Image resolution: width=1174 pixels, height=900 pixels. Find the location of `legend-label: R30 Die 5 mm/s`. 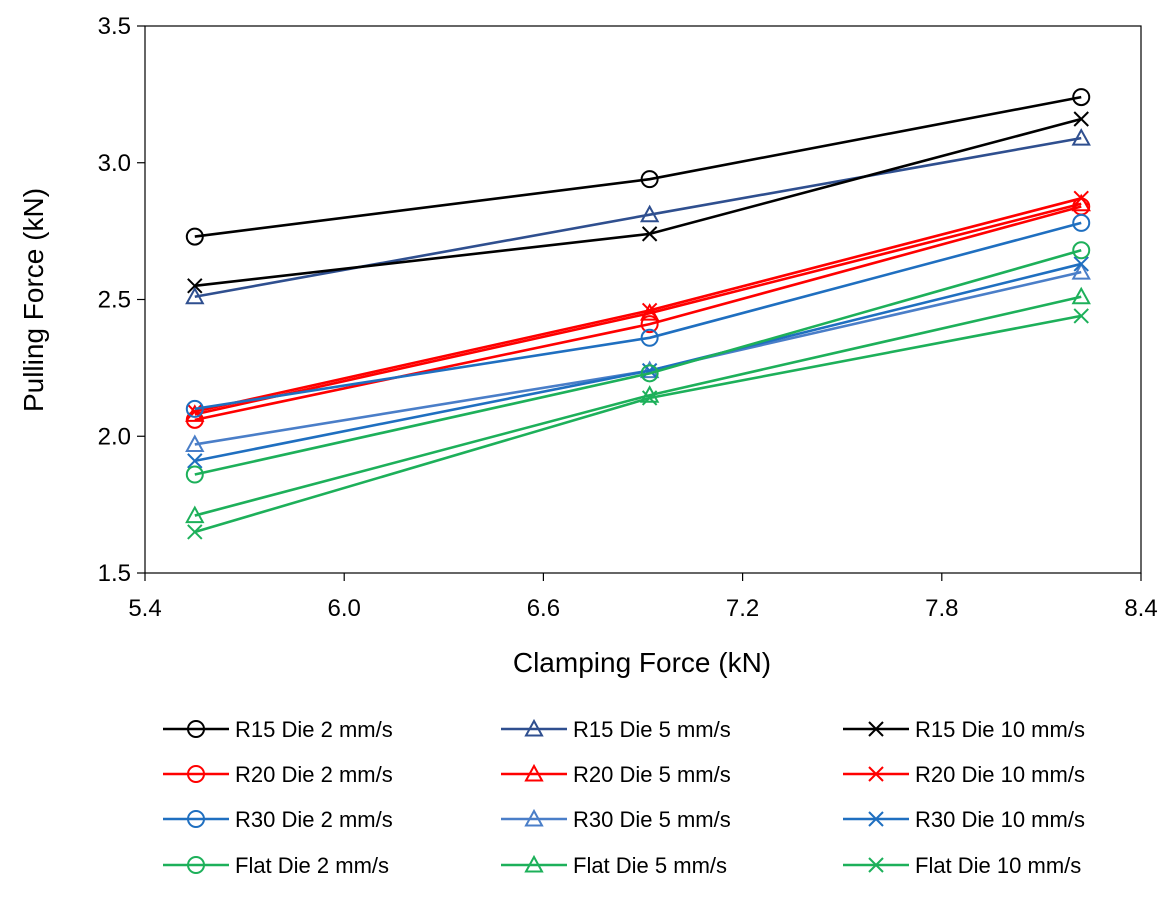

legend-label: R30 Die 5 mm/s is located at coordinates (652, 819).